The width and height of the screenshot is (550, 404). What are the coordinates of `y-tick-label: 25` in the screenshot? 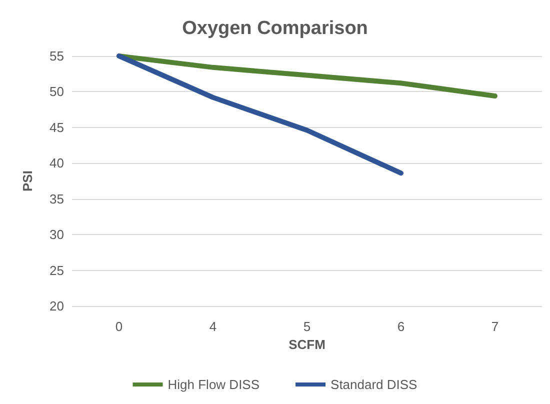 It's located at (57, 270).